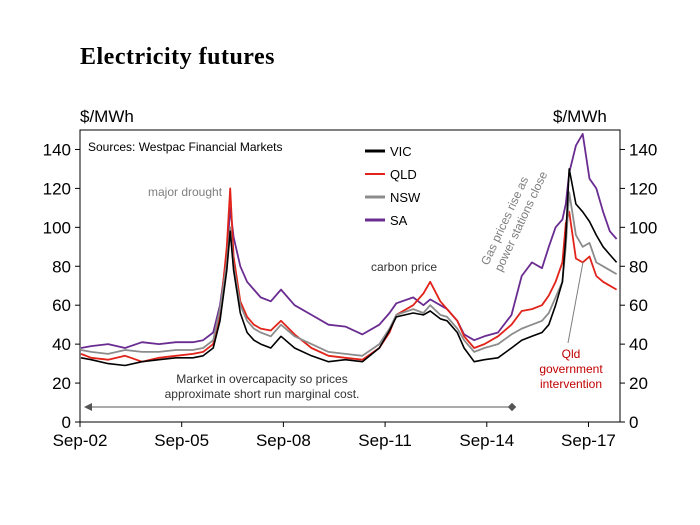 The image size is (700, 525). I want to click on legend: VIC QLD NSW SA, so click(393, 186).